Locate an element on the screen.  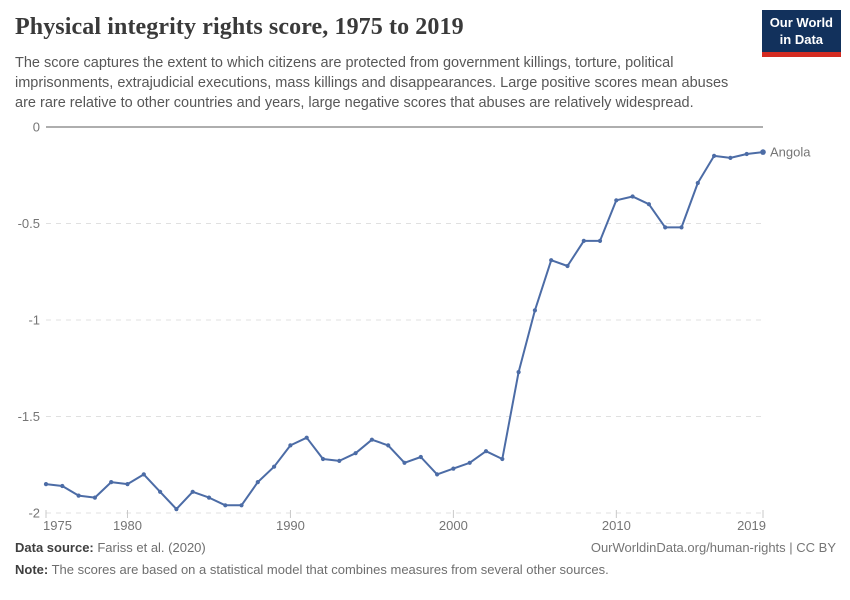
owid-logo: Our World in Data is located at coordinates (801, 33).